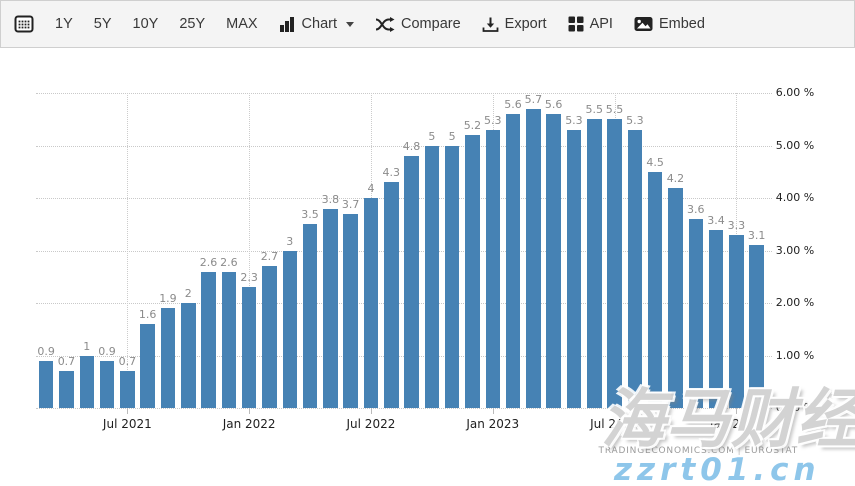 This screenshot has height=486, width=855. Describe the element at coordinates (431, 24) in the screenshot. I see `compare-label: Compare` at that location.